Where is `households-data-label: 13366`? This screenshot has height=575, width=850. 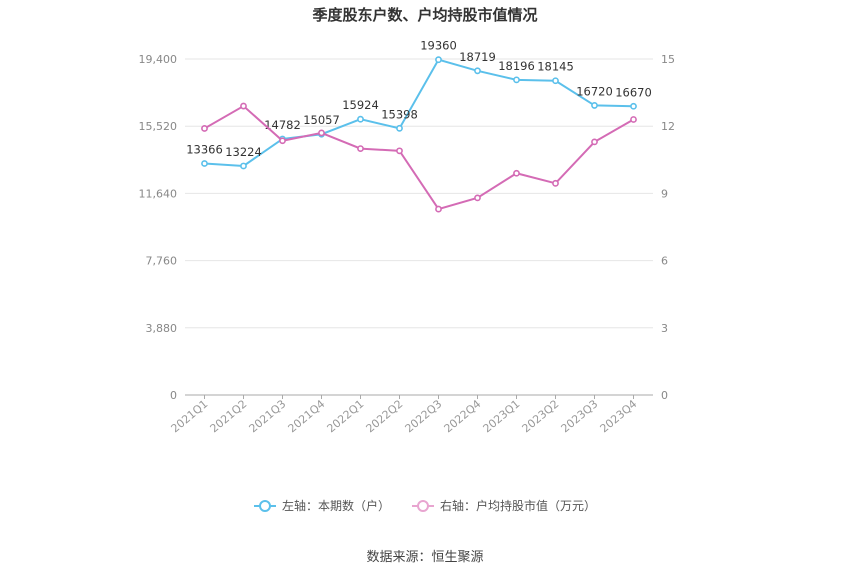 households-data-label: 13366 is located at coordinates (204, 150).